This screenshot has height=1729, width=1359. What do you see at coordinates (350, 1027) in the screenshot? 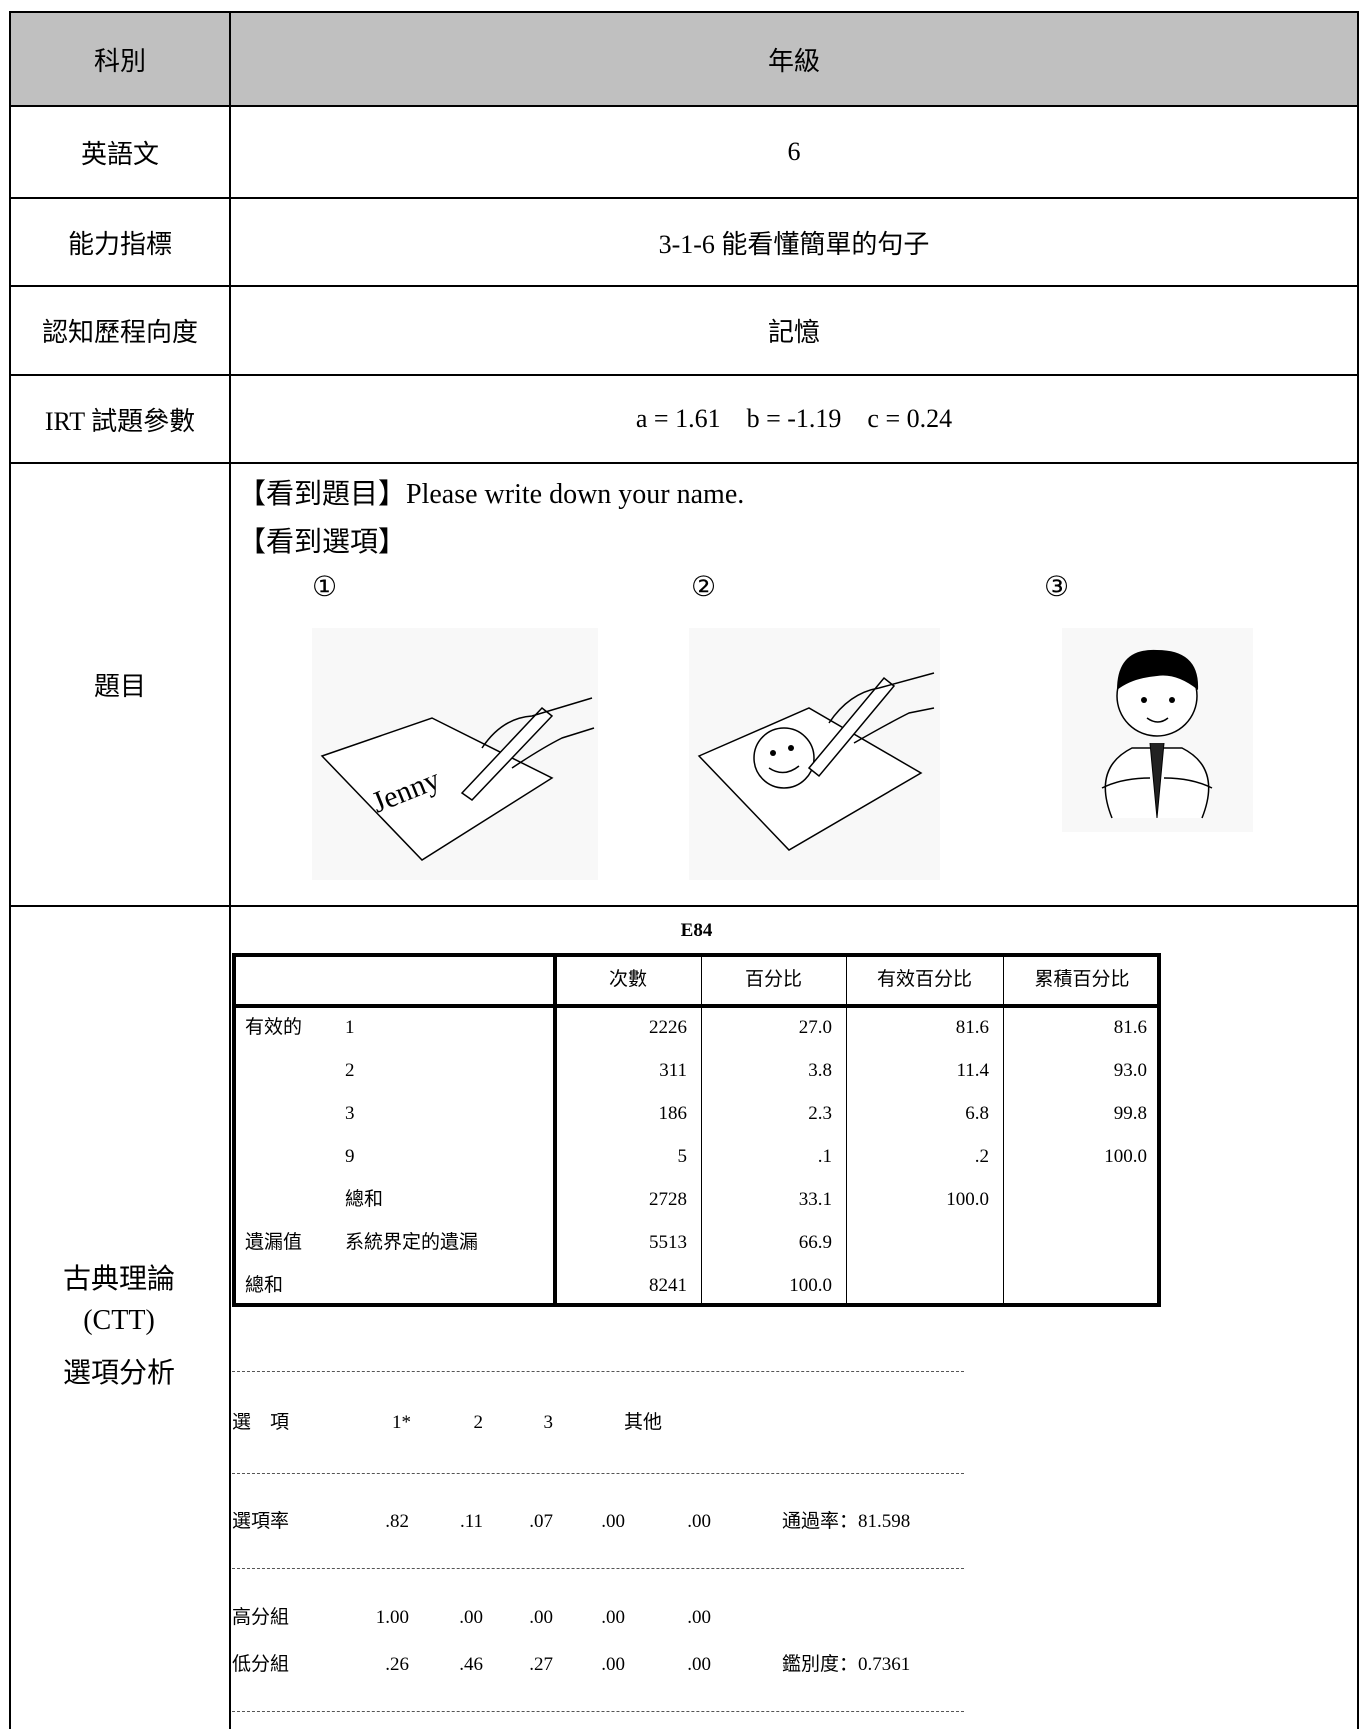
I see `freq-row-label: 1` at bounding box center [350, 1027].